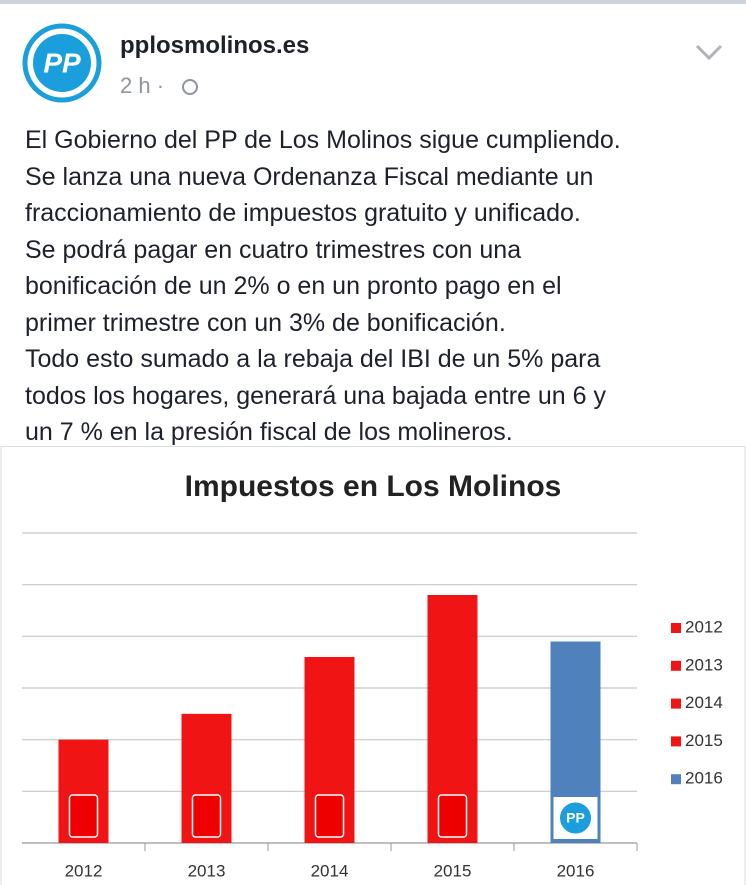 Image resolution: width=746 pixels, height=885 pixels. I want to click on logo, so click(62, 63).